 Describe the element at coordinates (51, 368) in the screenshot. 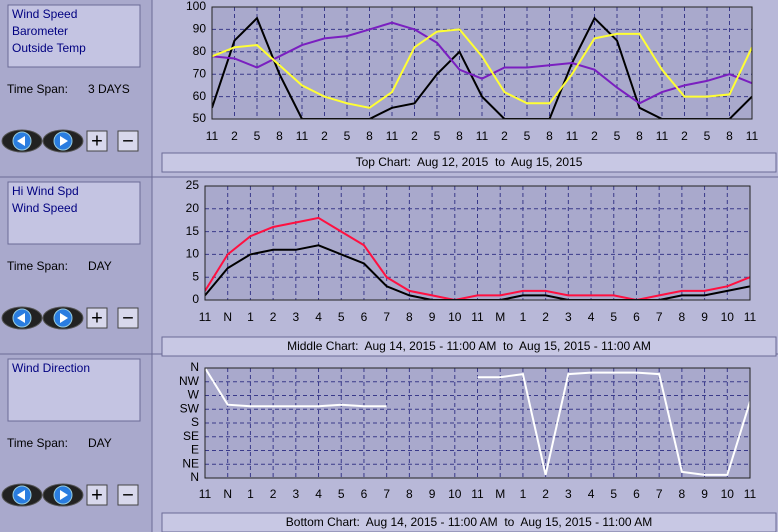

I see `listbox-item: Wind Direction` at that location.